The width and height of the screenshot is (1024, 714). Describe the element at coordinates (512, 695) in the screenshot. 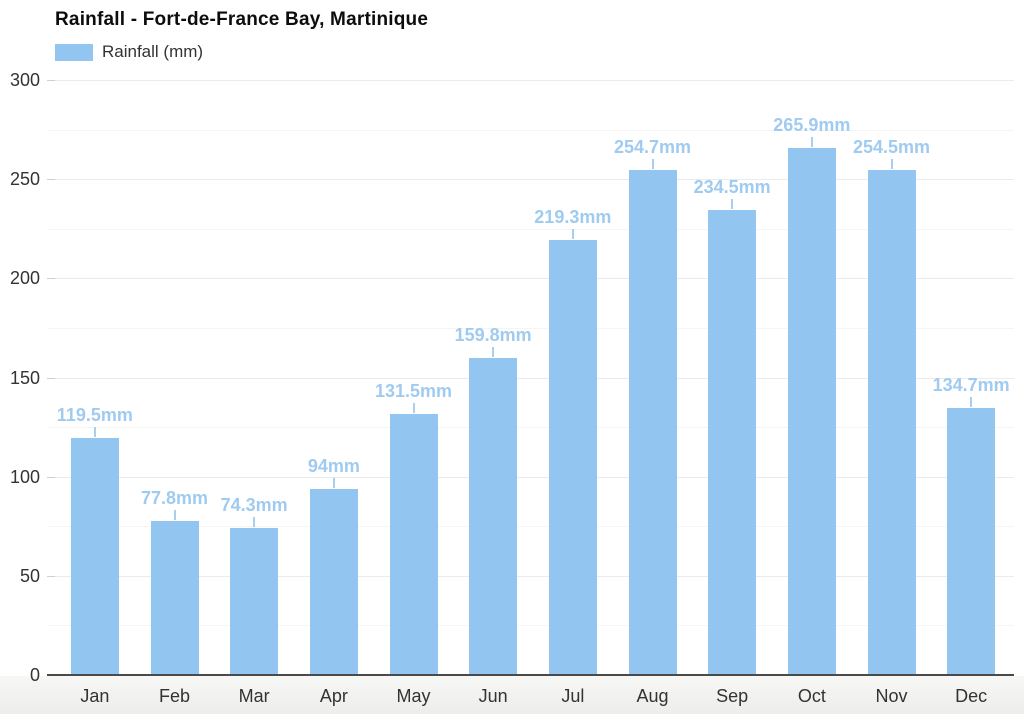

I see `bottom-band` at that location.